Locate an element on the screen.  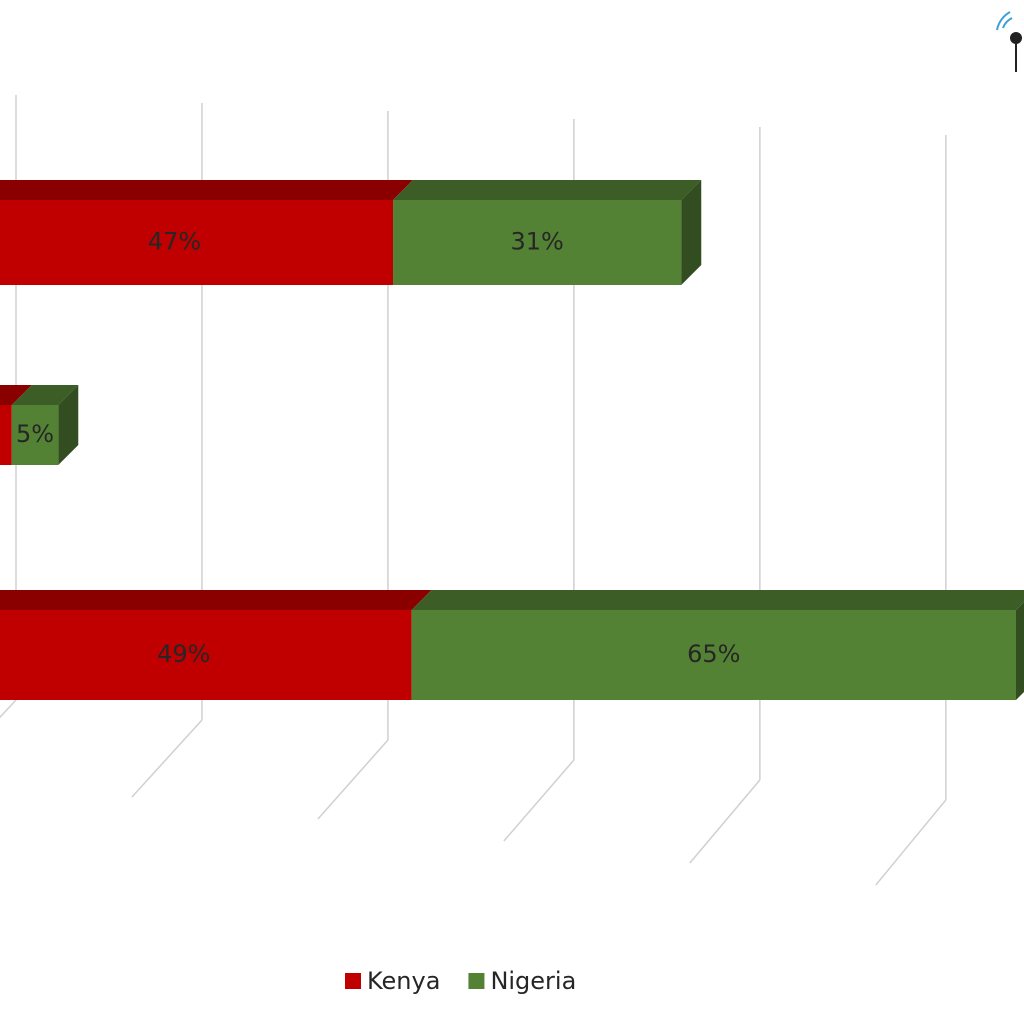
data-label: 49% is located at coordinates (183, 654).